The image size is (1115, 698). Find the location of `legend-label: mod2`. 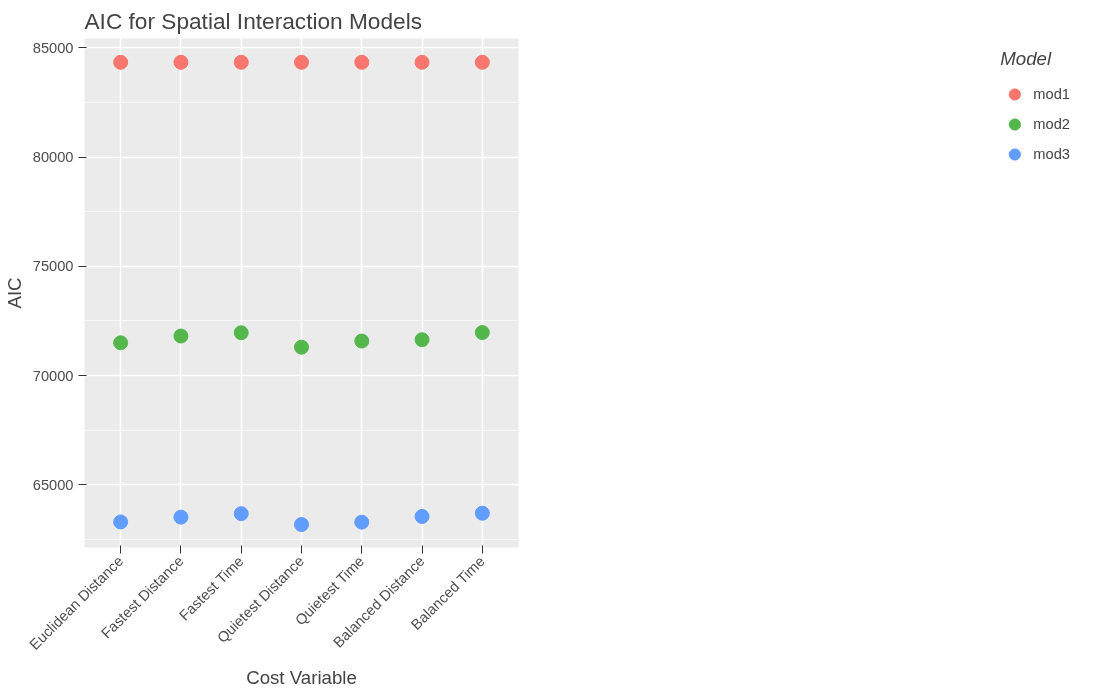

legend-label: mod2 is located at coordinates (1051, 124).